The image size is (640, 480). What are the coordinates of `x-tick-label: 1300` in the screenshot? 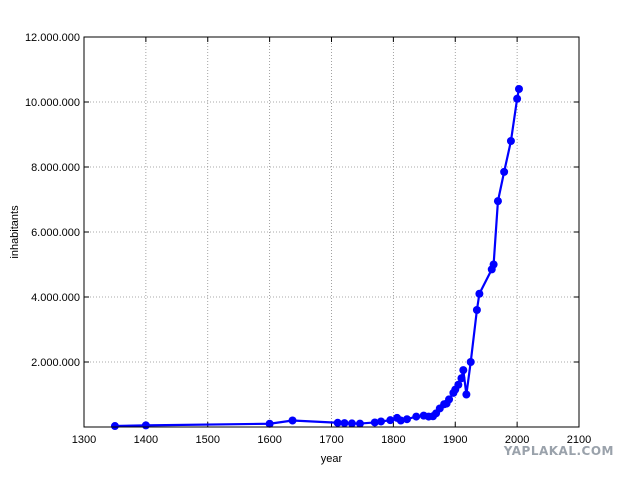 It's located at (84, 440).